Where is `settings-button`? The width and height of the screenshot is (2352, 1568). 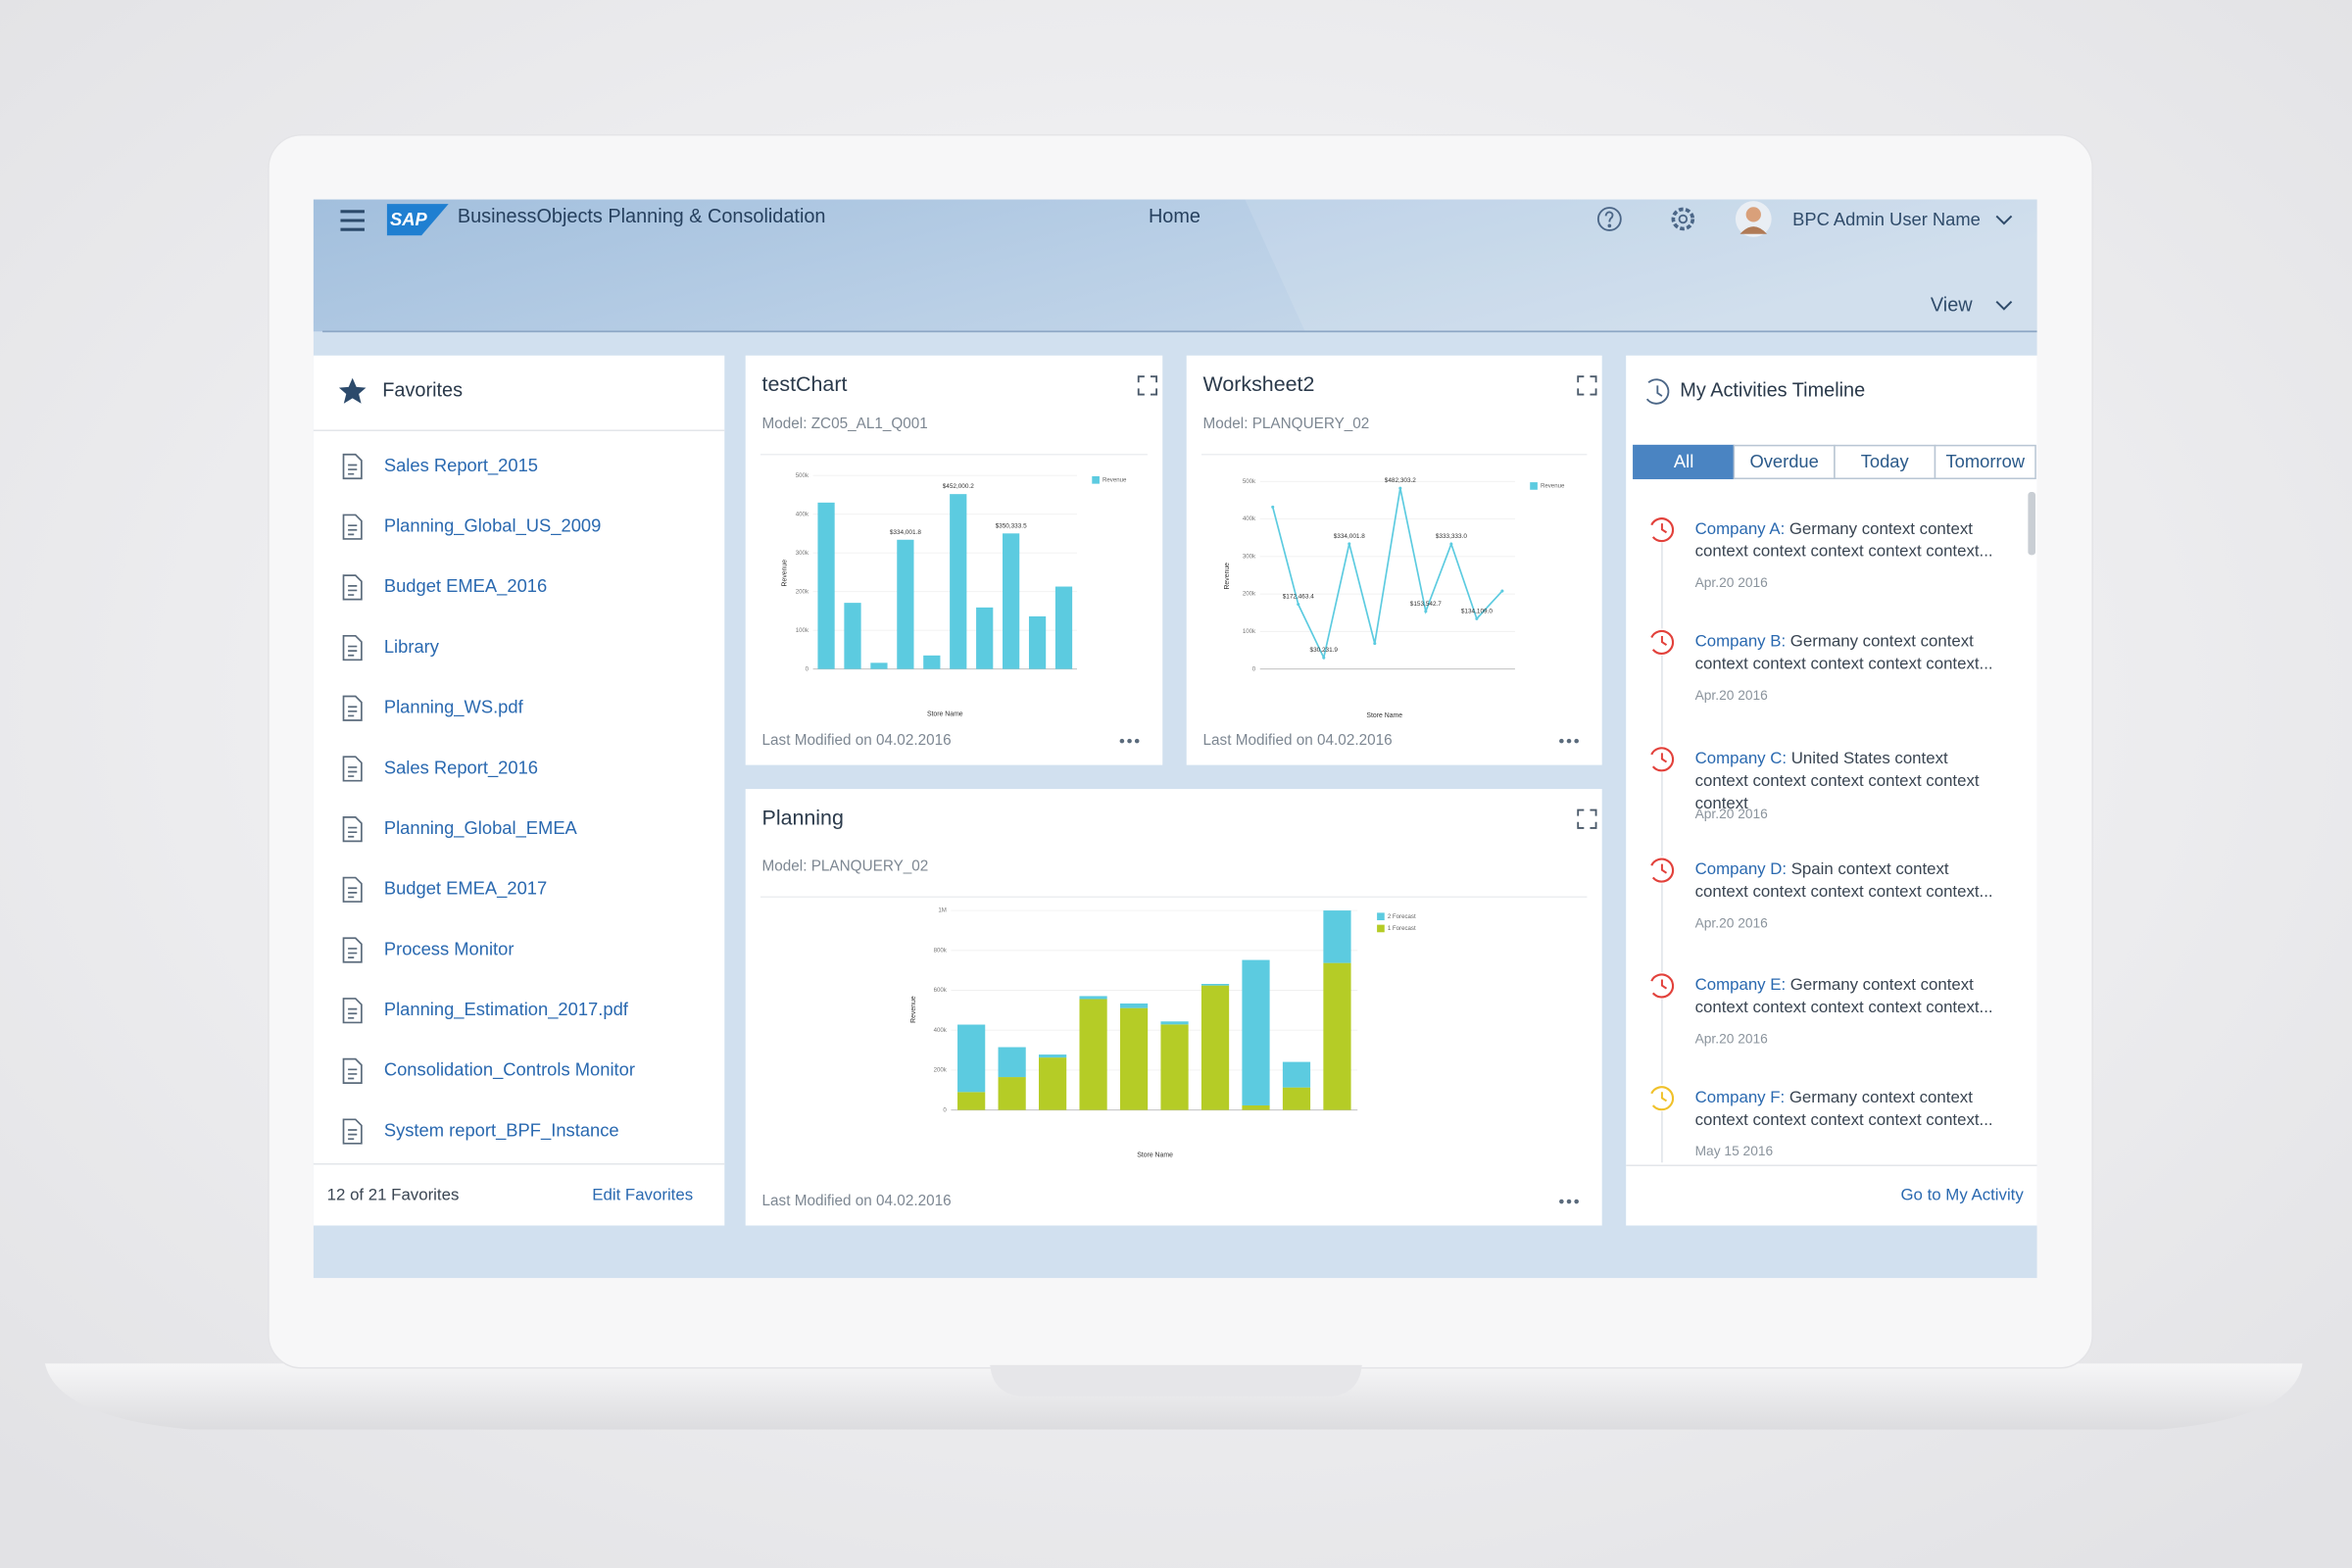
settings-button is located at coordinates (1683, 219).